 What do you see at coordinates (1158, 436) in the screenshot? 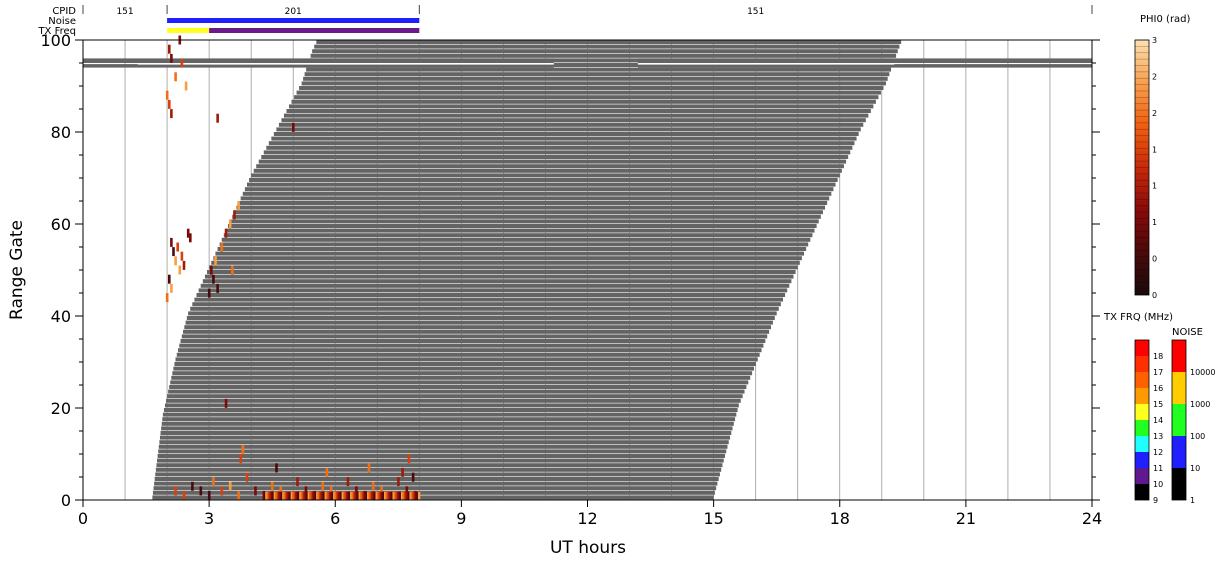
I see `txfrq-tick-label: 13` at bounding box center [1158, 436].